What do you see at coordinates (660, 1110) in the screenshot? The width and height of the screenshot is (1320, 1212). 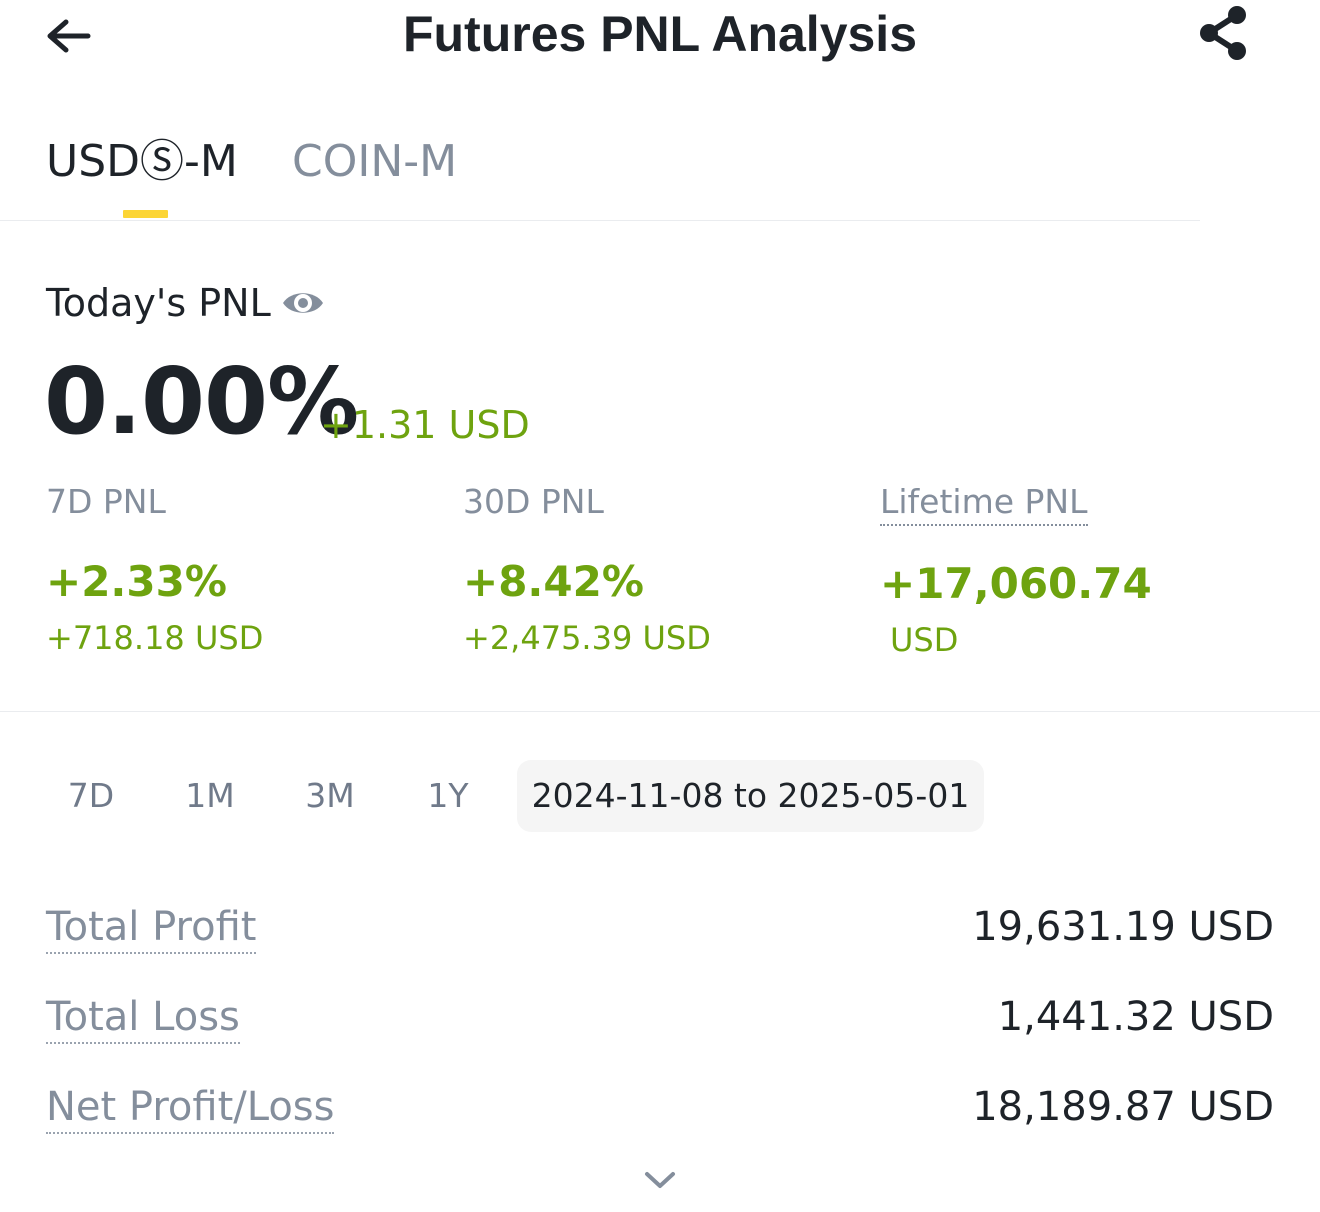 I see `summary-row-net: Net Profit/Loss 18,189.87 USD` at bounding box center [660, 1110].